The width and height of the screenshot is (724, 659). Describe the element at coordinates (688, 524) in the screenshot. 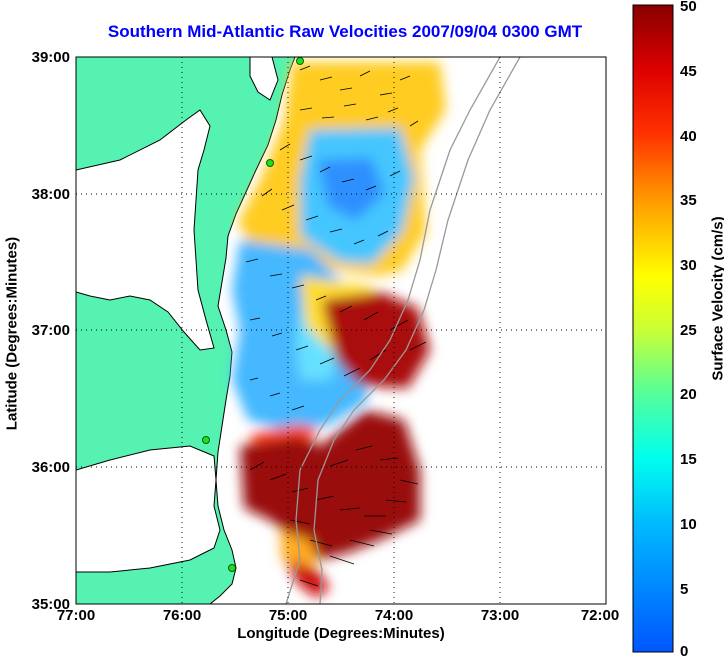

I see `colorbar-tick-label: 10` at that location.